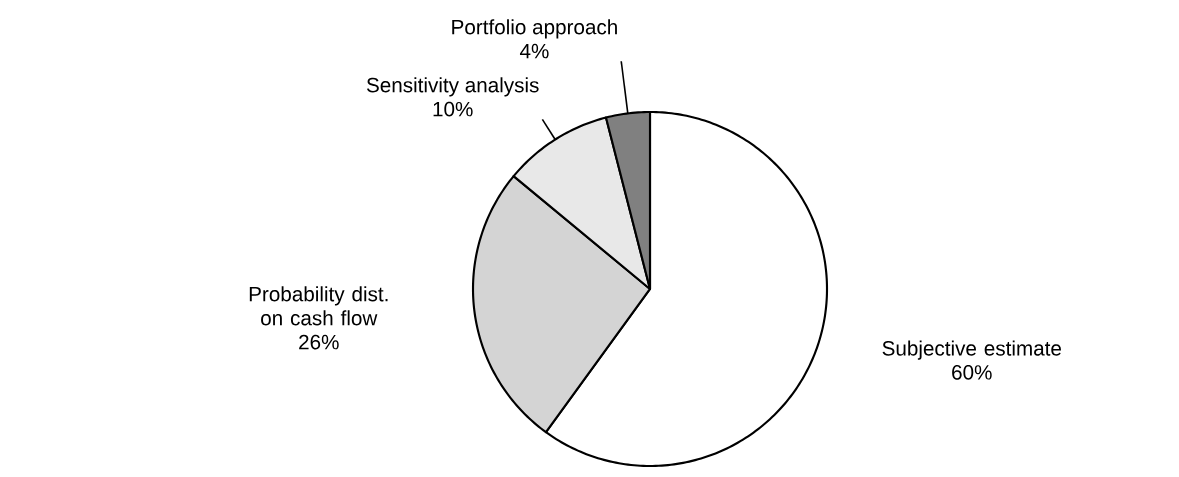 The height and width of the screenshot is (477, 1179). Describe the element at coordinates (453, 109) in the screenshot. I see `data-label: 10%` at that location.